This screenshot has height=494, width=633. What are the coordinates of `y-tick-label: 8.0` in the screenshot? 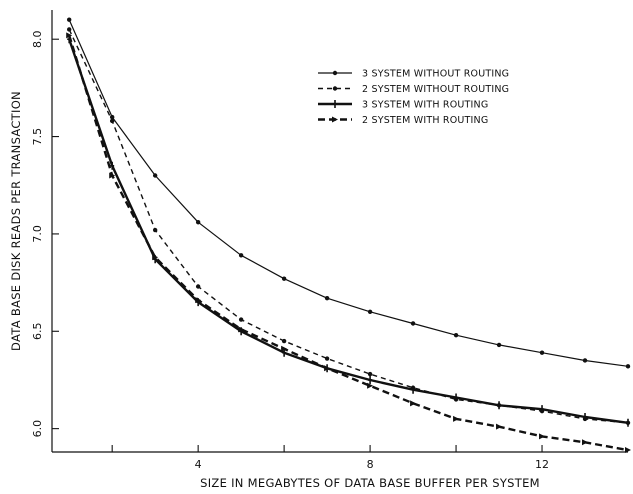 It's located at (37, 39).